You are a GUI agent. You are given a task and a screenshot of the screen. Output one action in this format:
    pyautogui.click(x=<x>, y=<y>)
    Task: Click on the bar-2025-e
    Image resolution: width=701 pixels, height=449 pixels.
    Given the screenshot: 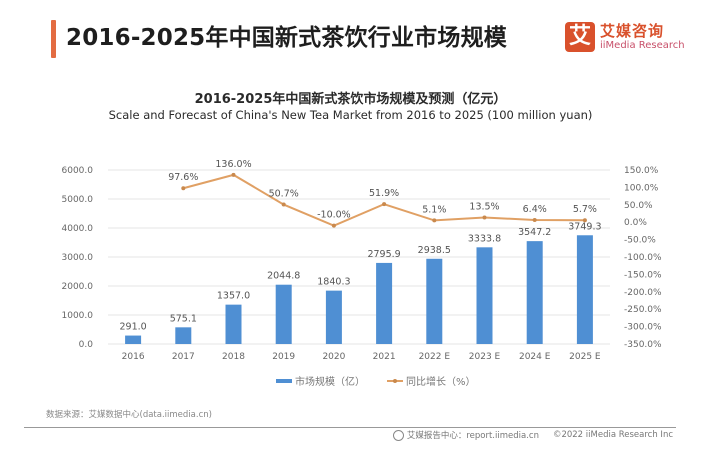 What is the action you would take?
    pyautogui.click(x=584, y=289)
    